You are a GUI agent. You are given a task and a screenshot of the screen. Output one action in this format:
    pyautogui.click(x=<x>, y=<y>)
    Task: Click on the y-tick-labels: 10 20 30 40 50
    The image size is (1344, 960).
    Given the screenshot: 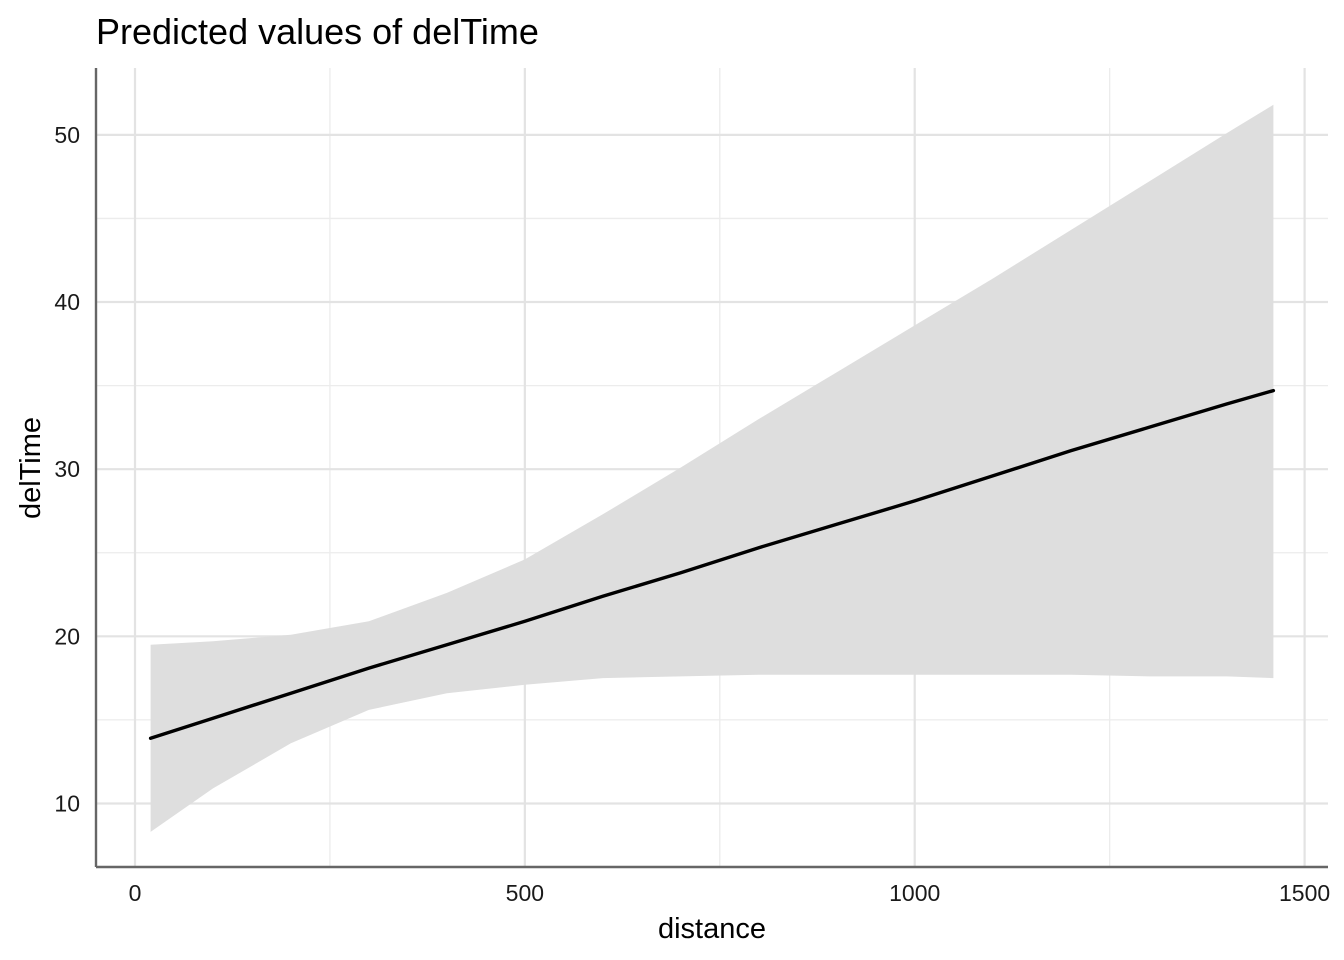 What is the action you would take?
    pyautogui.click(x=67, y=469)
    